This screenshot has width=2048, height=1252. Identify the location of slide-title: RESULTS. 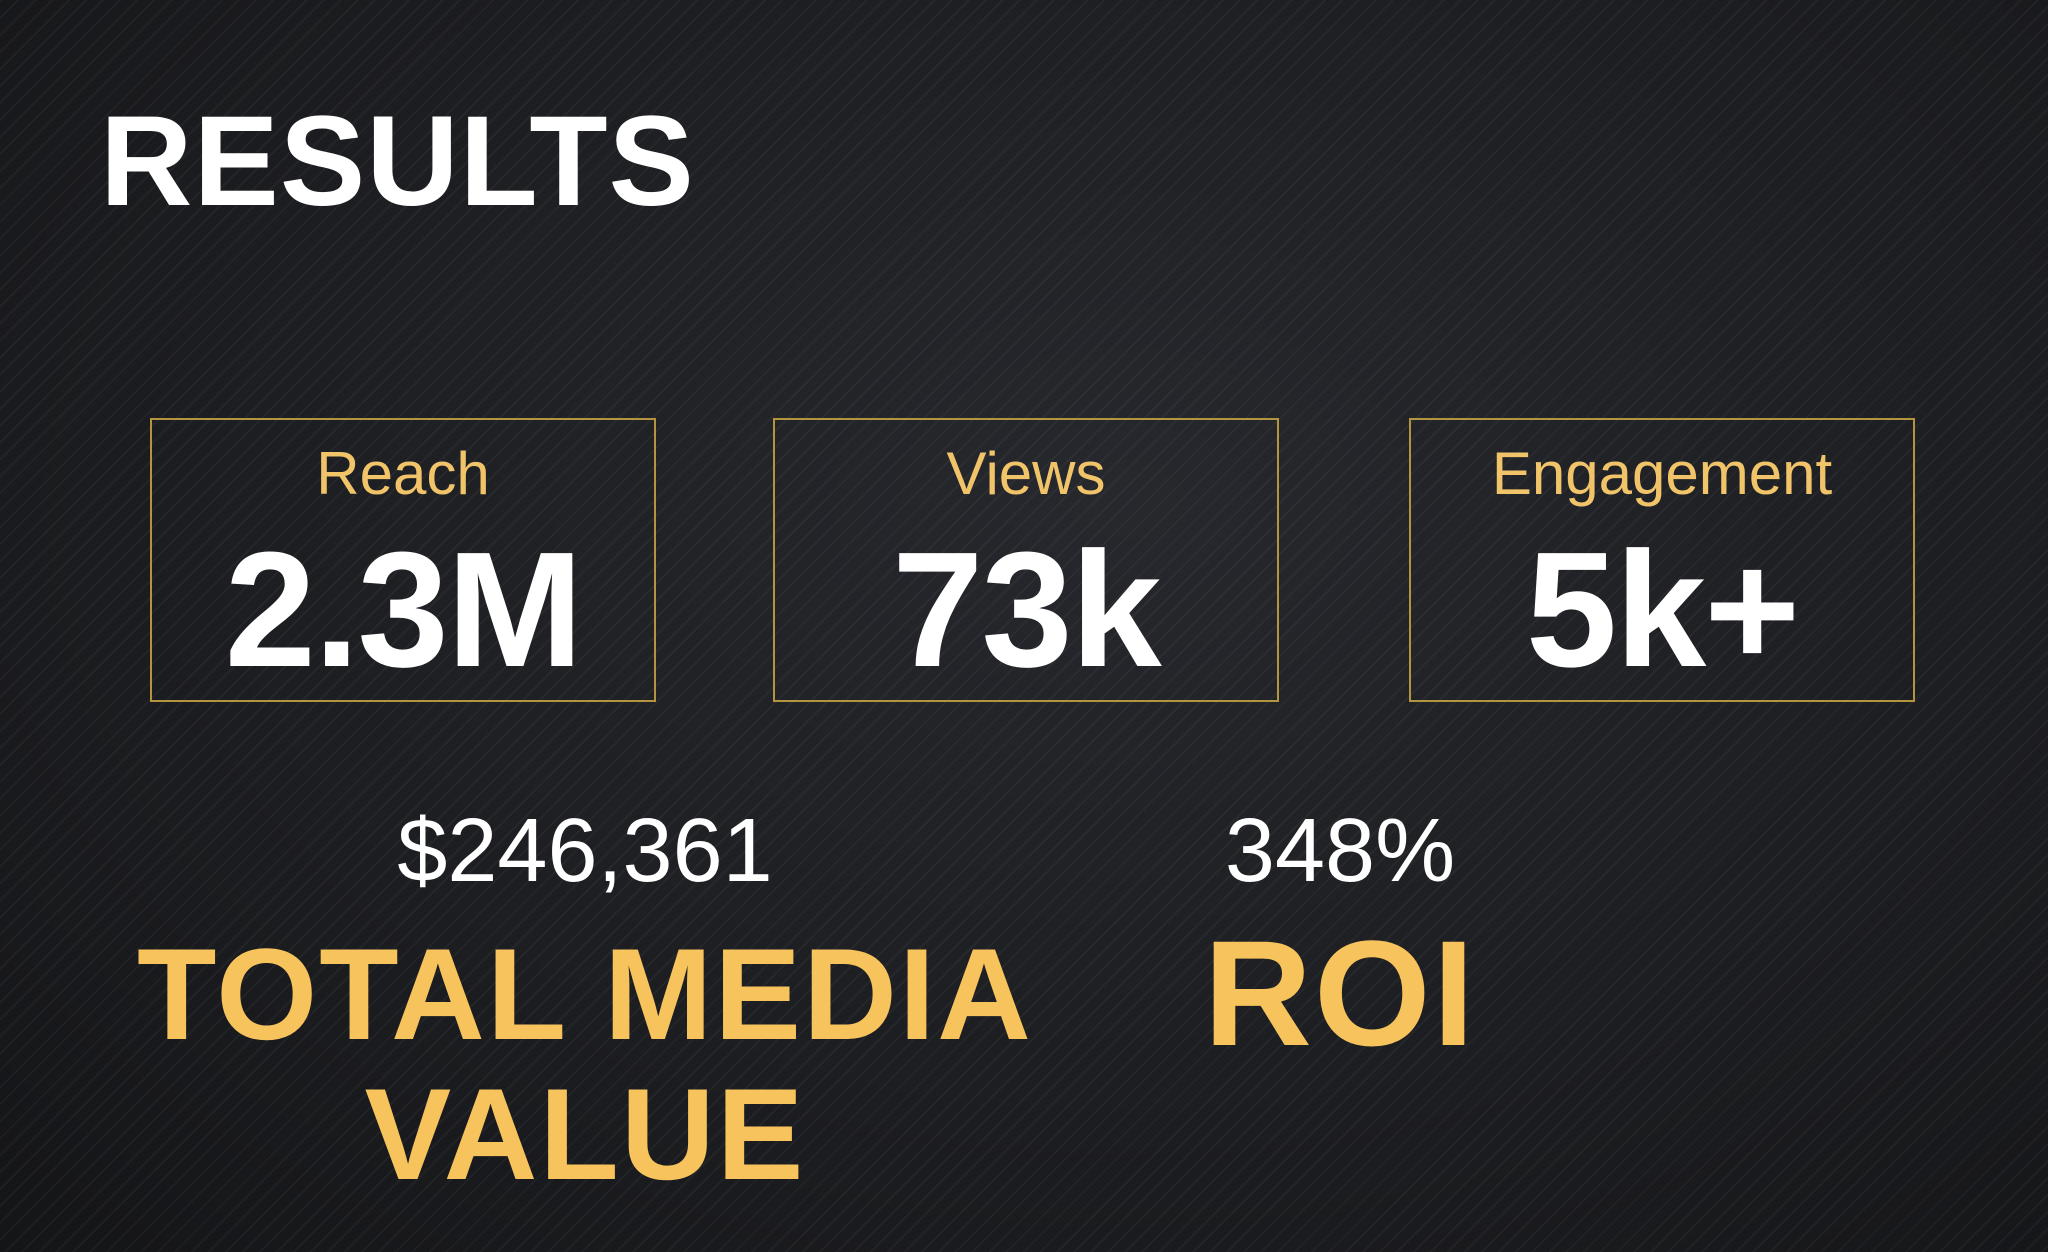
(397, 161).